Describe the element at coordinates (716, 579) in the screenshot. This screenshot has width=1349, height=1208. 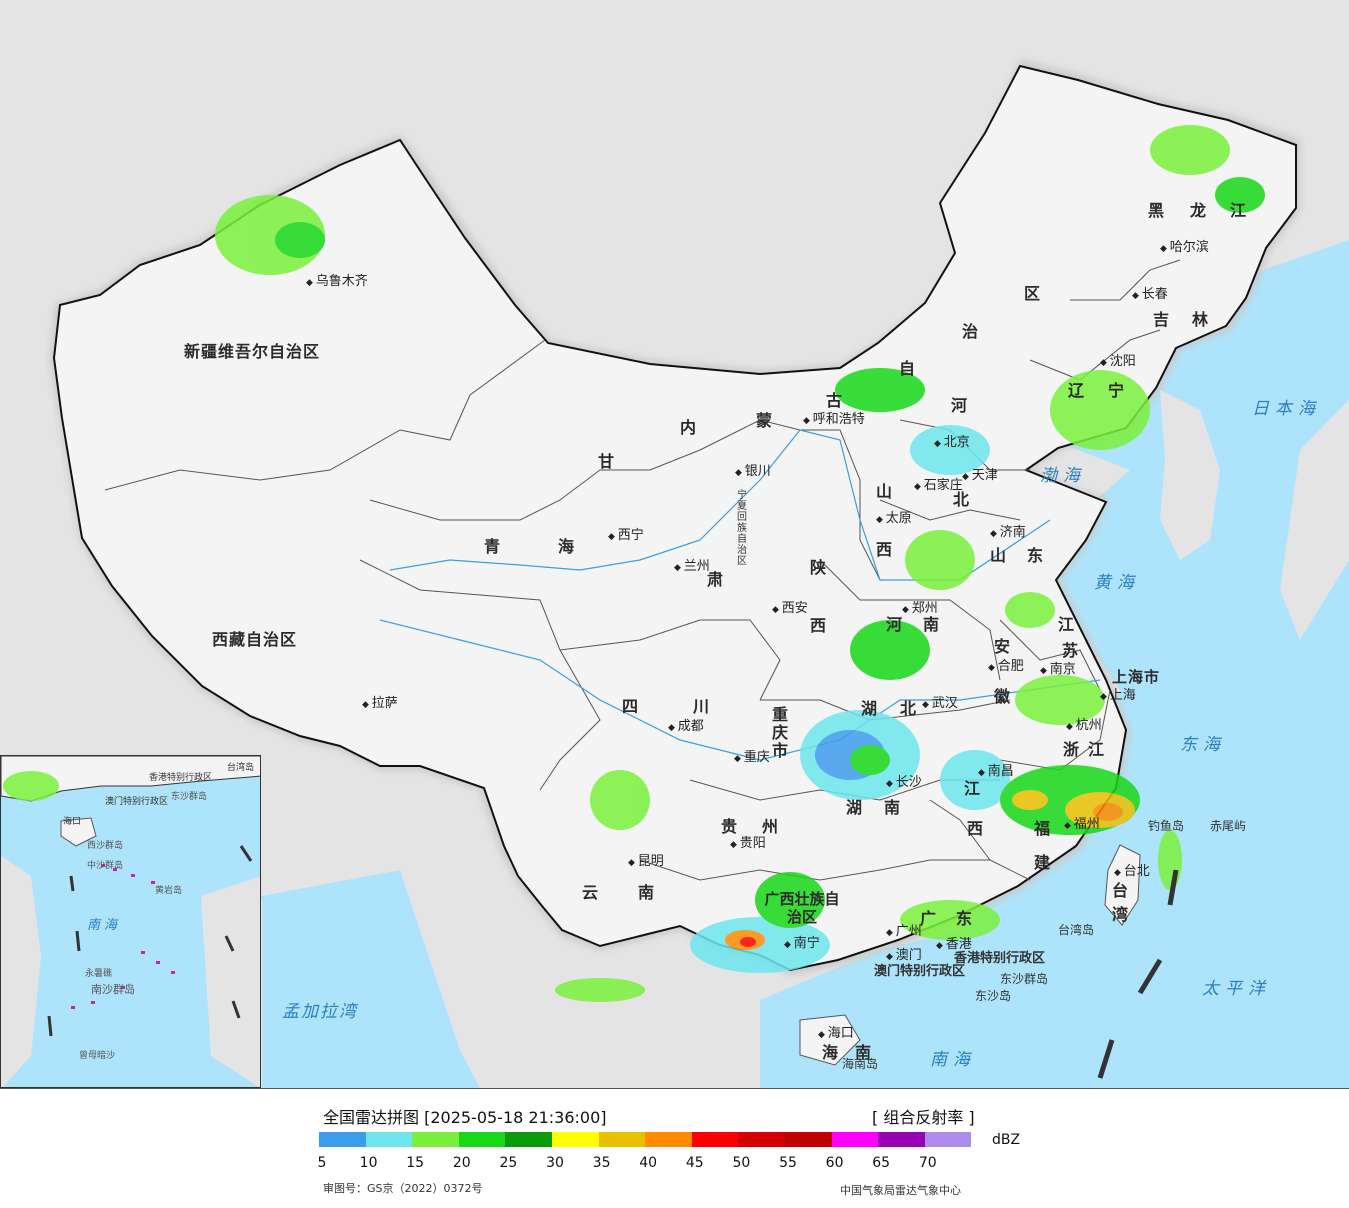
I see `province-label-gansu-2: 肃` at that location.